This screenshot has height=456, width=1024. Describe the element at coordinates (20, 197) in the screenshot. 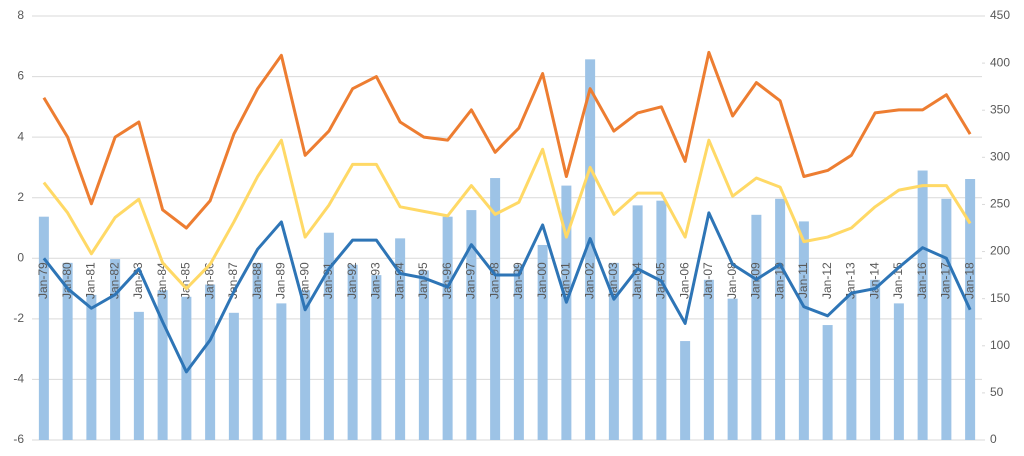

I see `y-tick-label: 2` at that location.